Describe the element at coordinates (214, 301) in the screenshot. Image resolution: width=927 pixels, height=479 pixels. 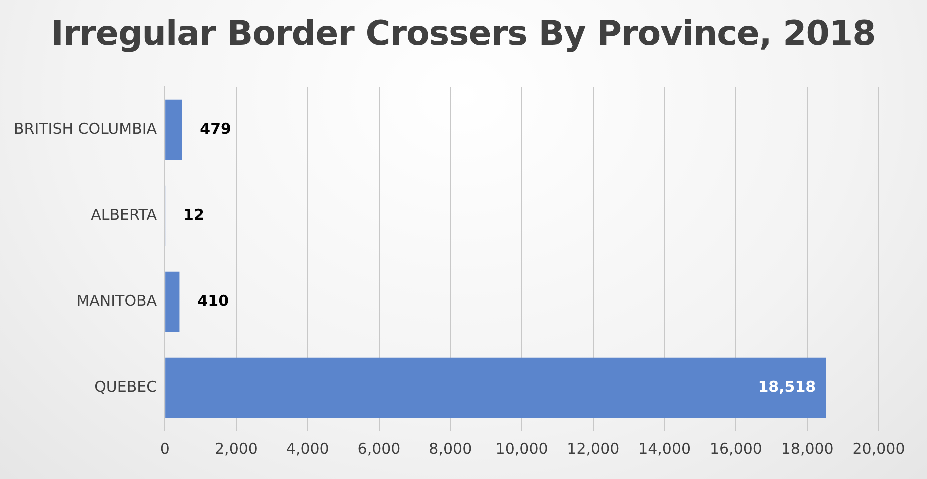
I see `data-label: 410` at that location.